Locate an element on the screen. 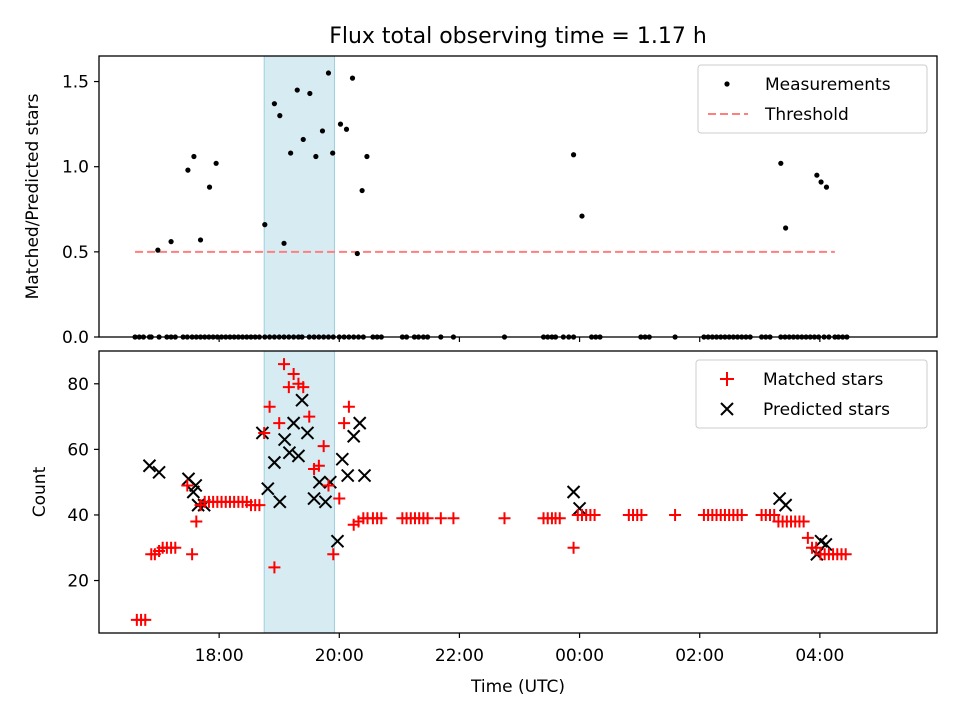  ratio-legend-box is located at coordinates (812, 99).